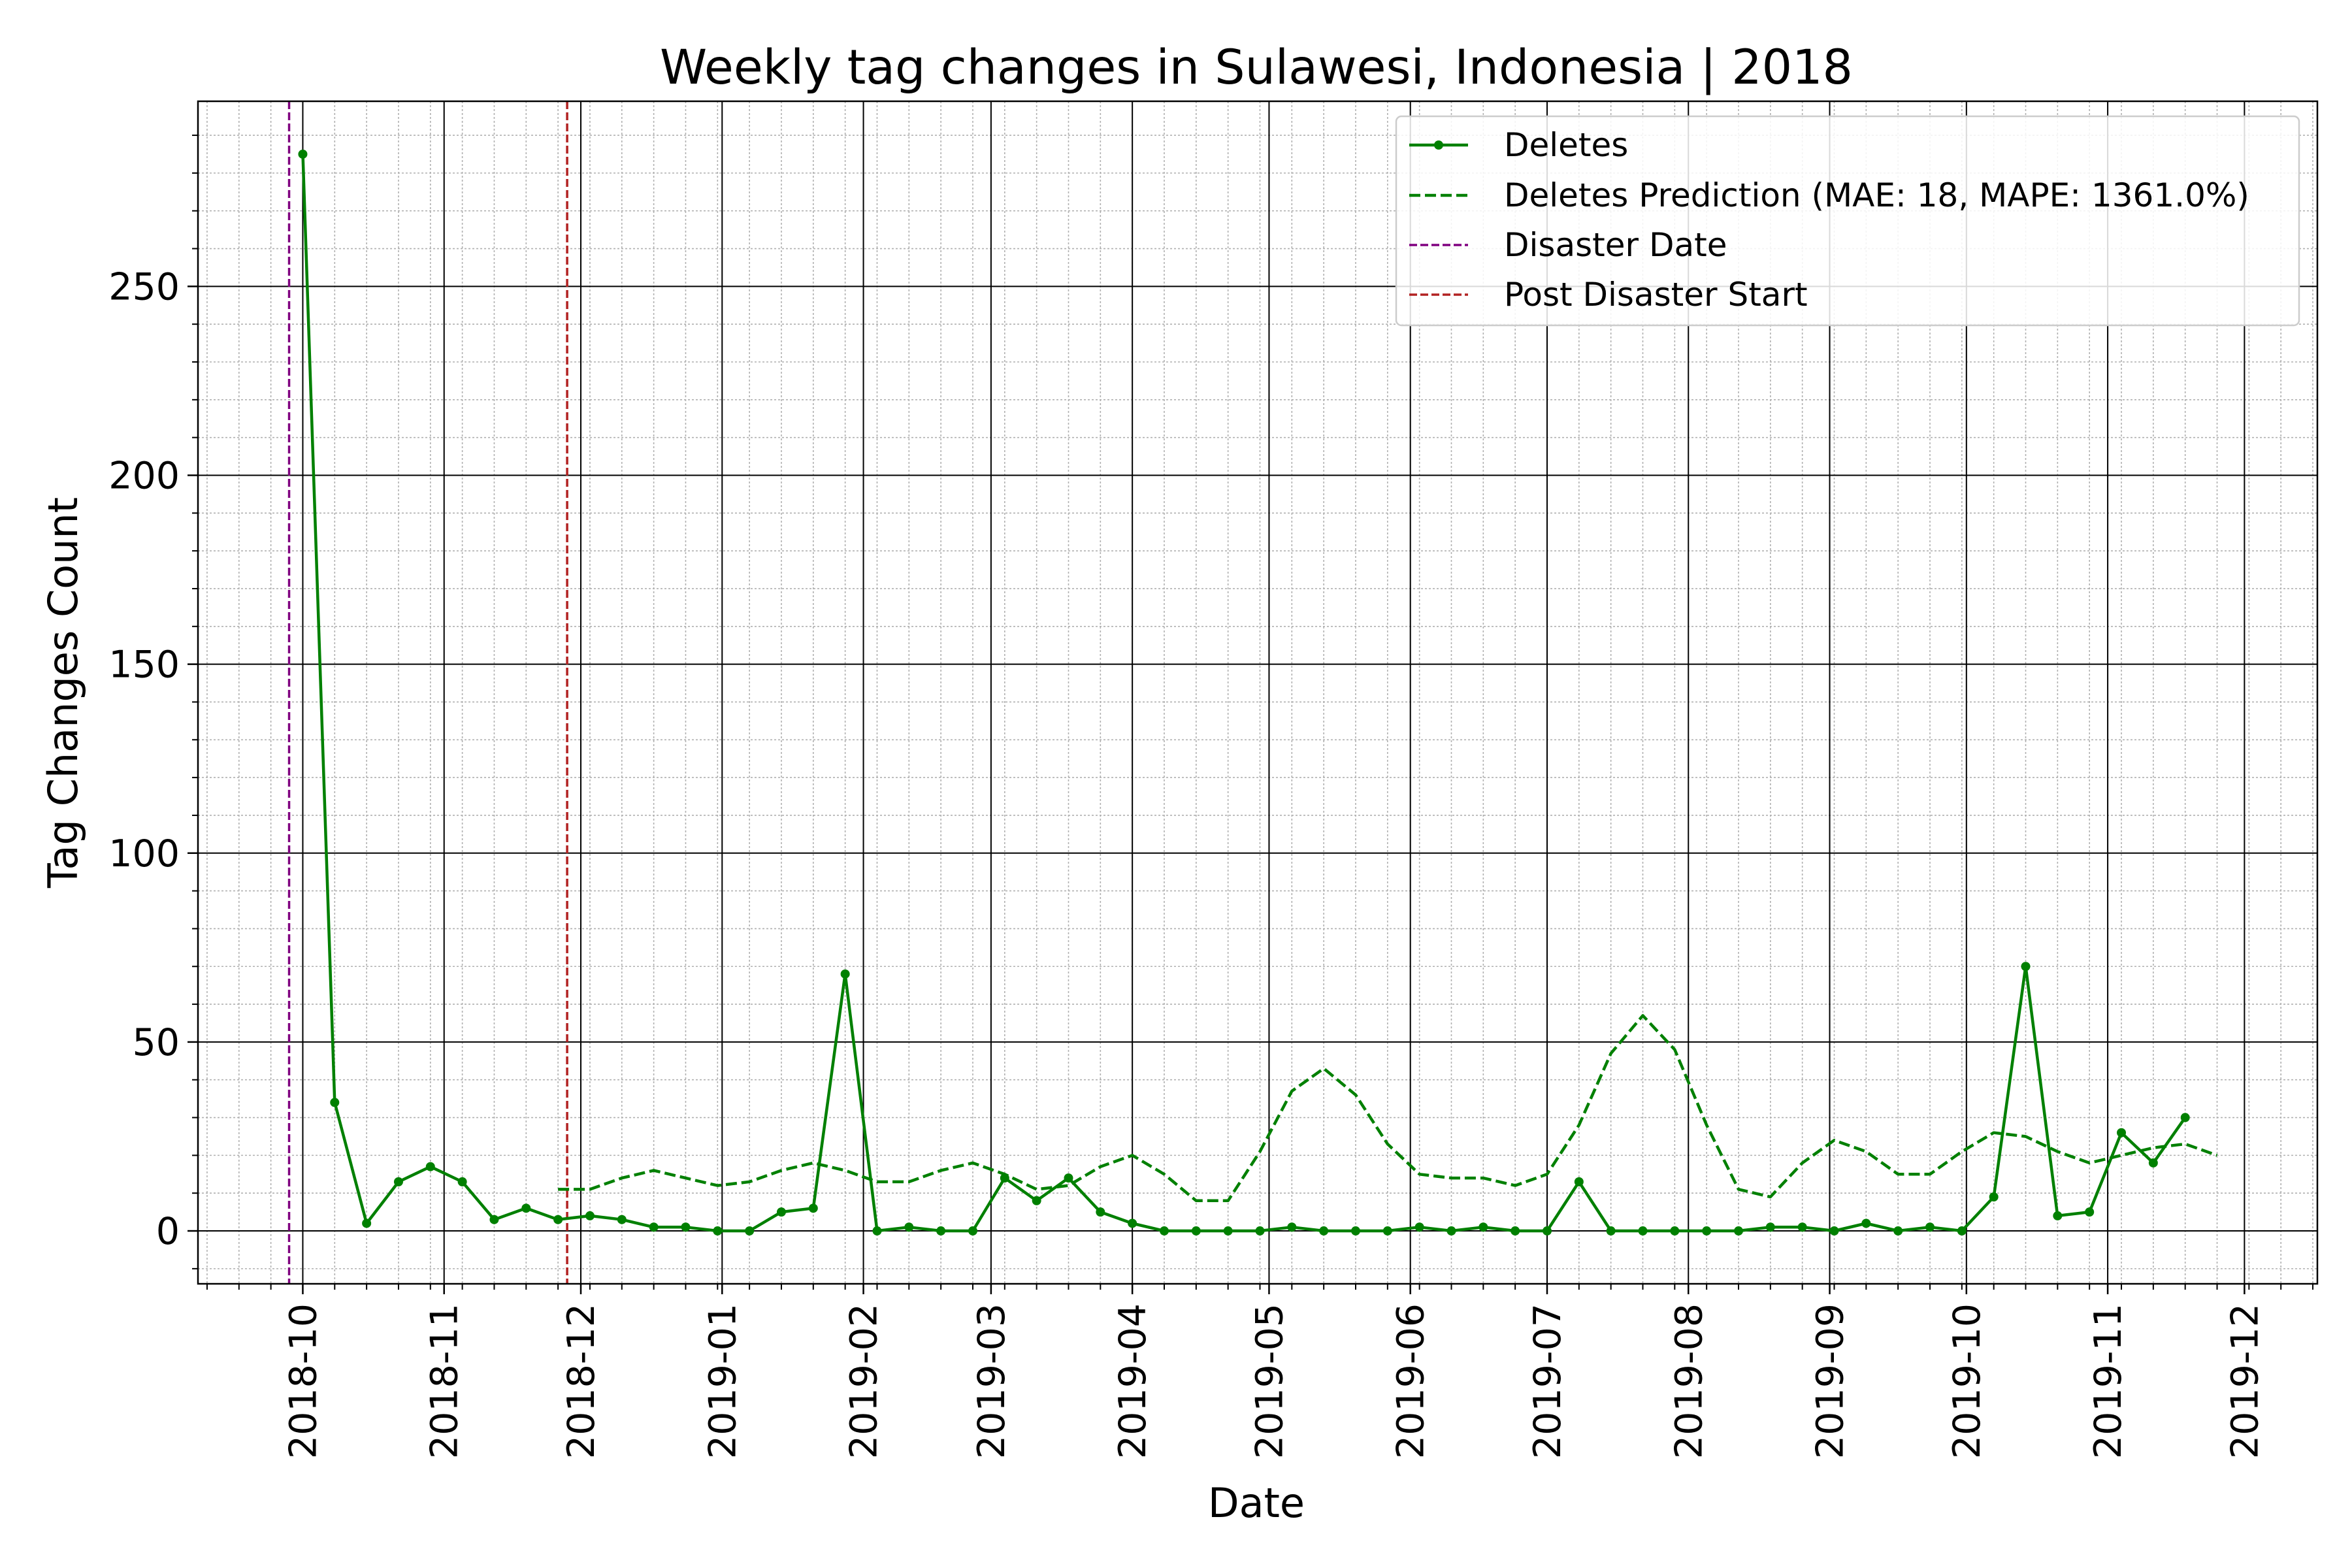 The image size is (2352, 1568). I want to click on legend-swatch-deletes-marker, so click(1438, 145).